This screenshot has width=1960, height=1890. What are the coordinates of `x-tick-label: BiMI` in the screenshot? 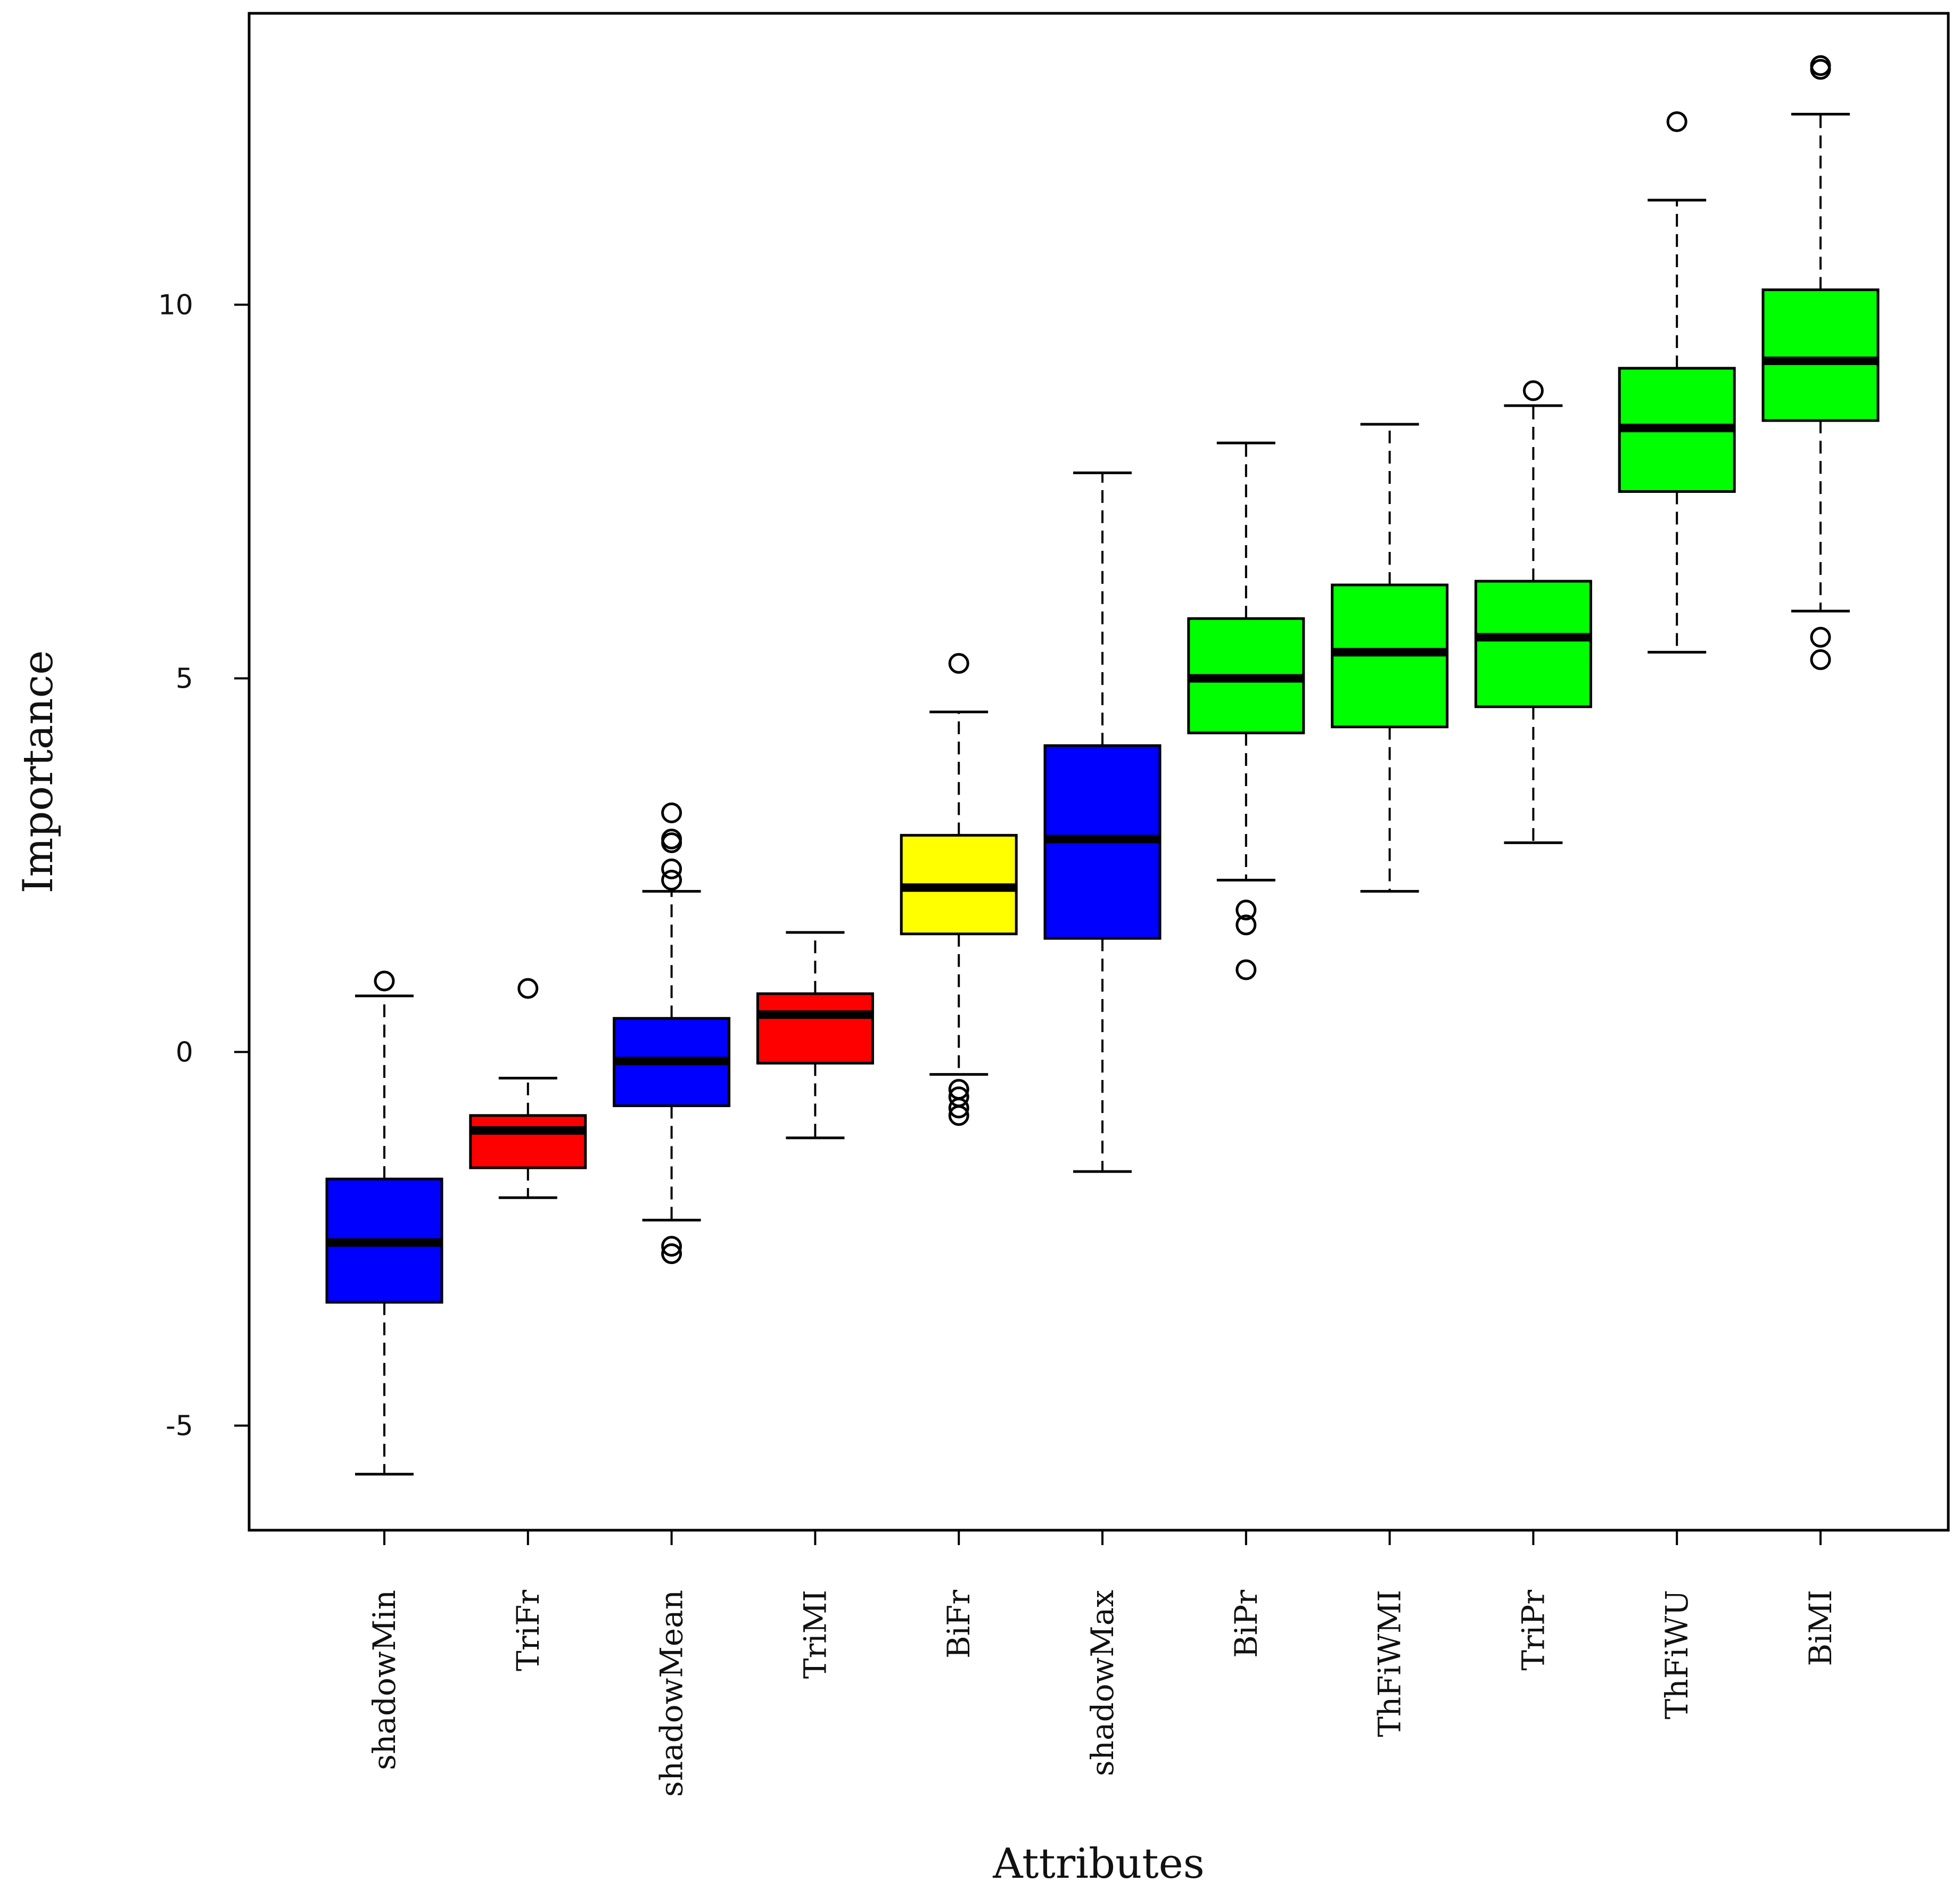 It's located at (1820, 1628).